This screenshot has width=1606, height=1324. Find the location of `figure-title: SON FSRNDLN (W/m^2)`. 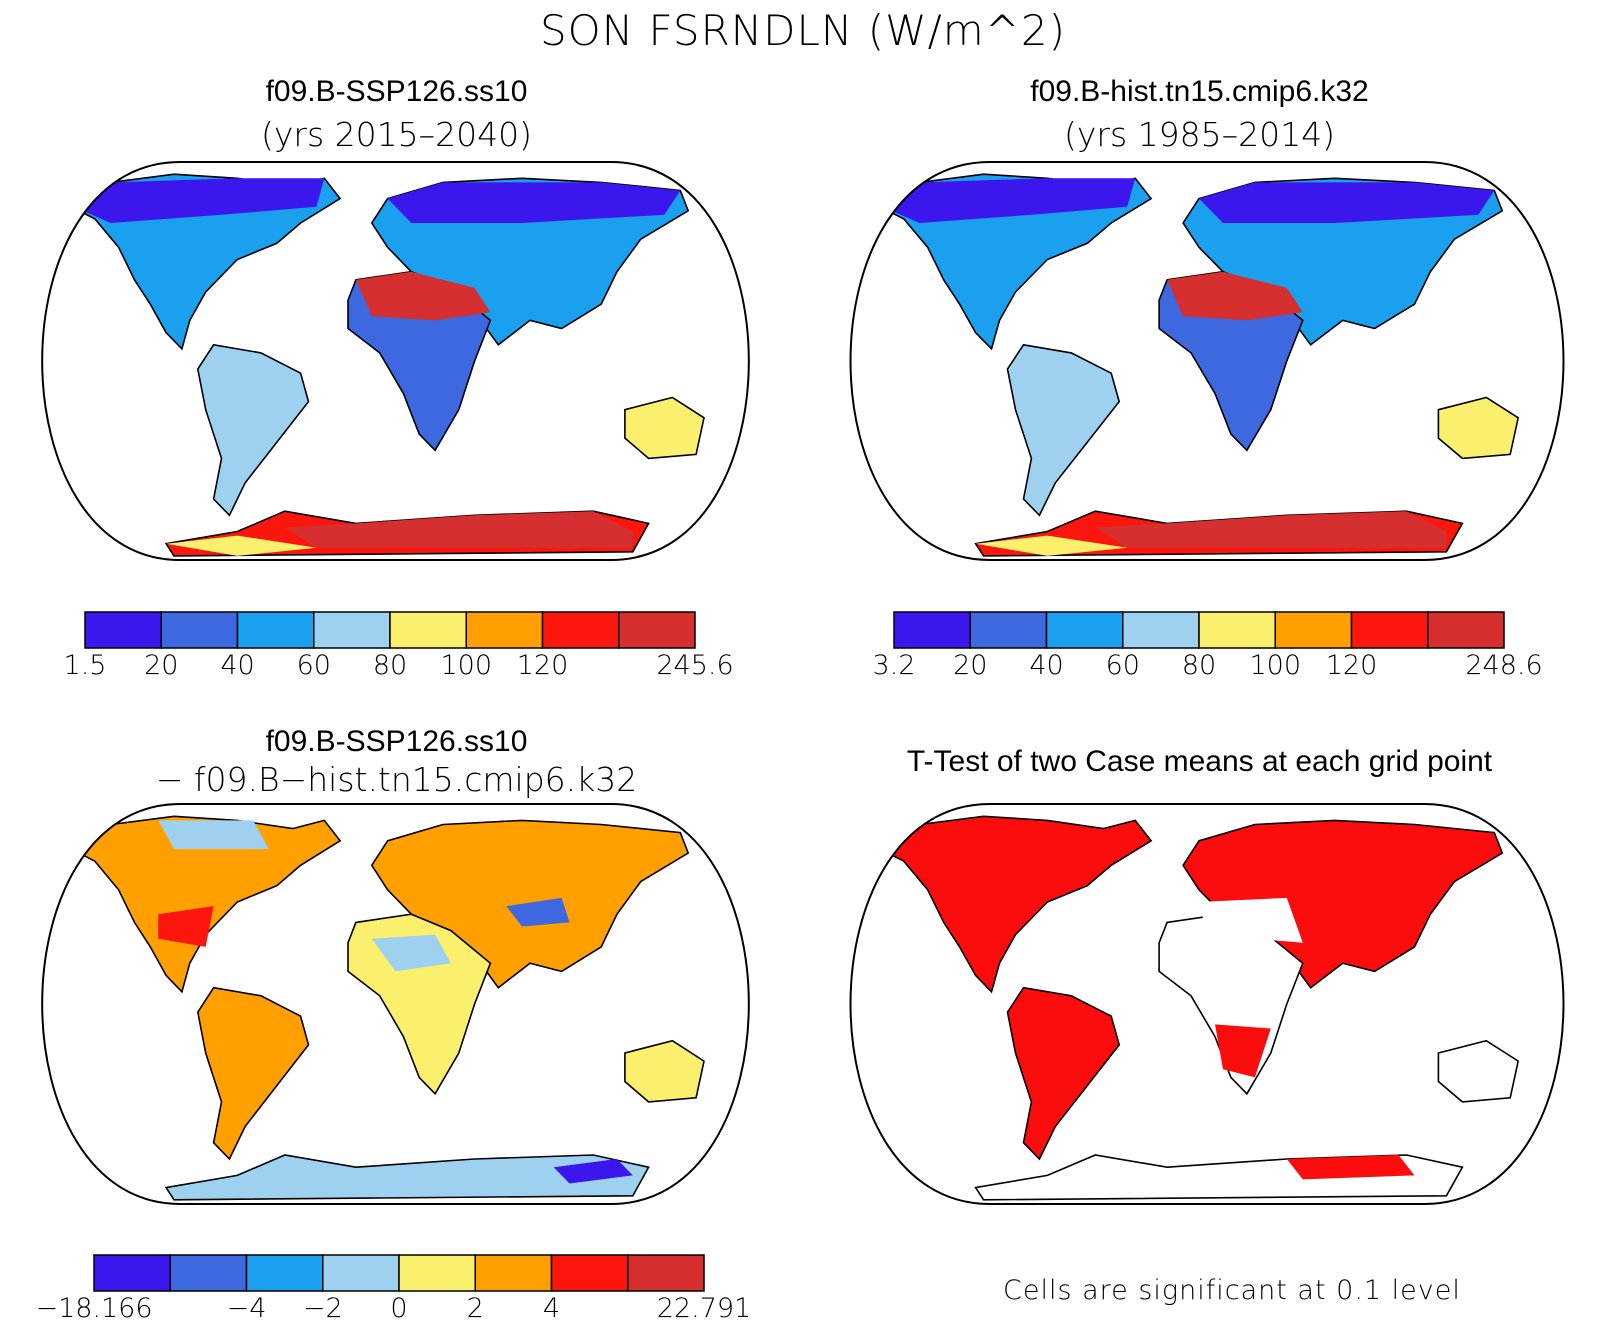

figure-title: SON FSRNDLN (W/m^2) is located at coordinates (803, 30).